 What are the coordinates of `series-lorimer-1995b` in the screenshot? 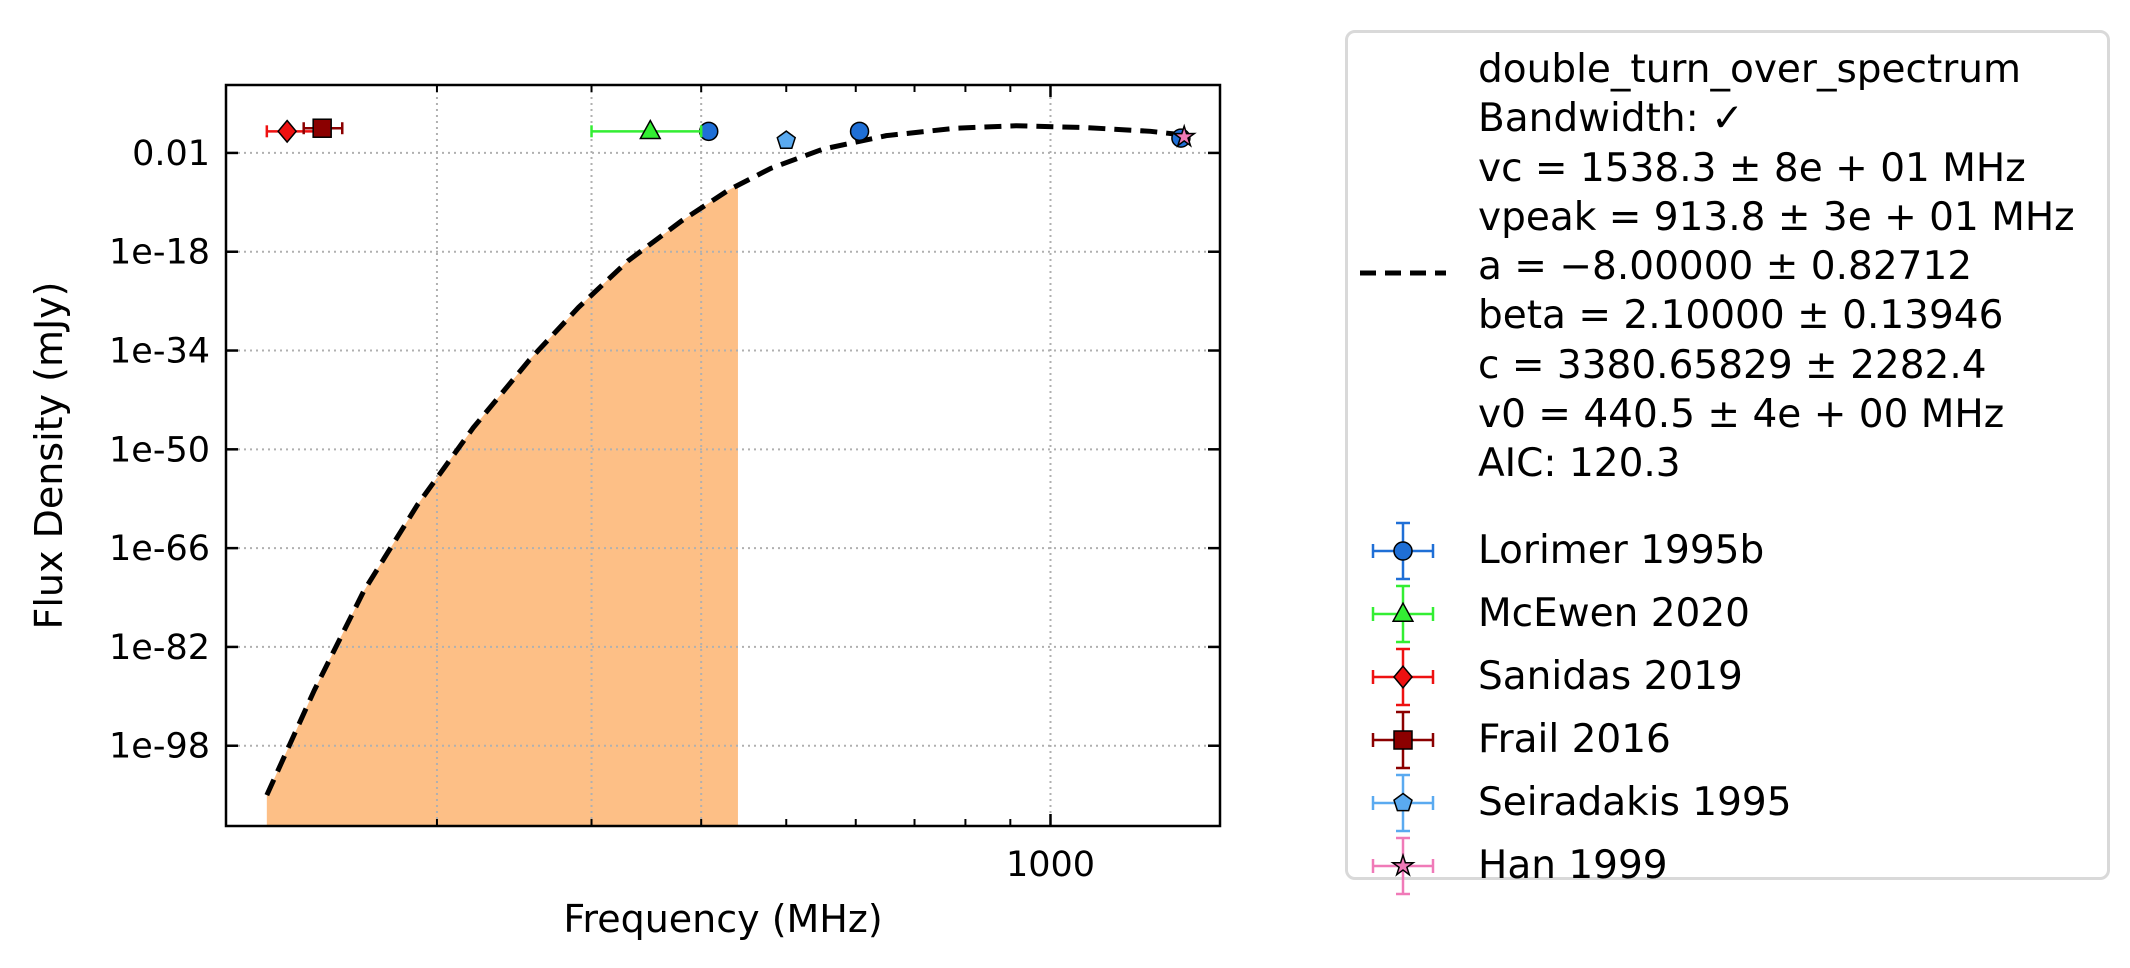 It's located at (944, 134).